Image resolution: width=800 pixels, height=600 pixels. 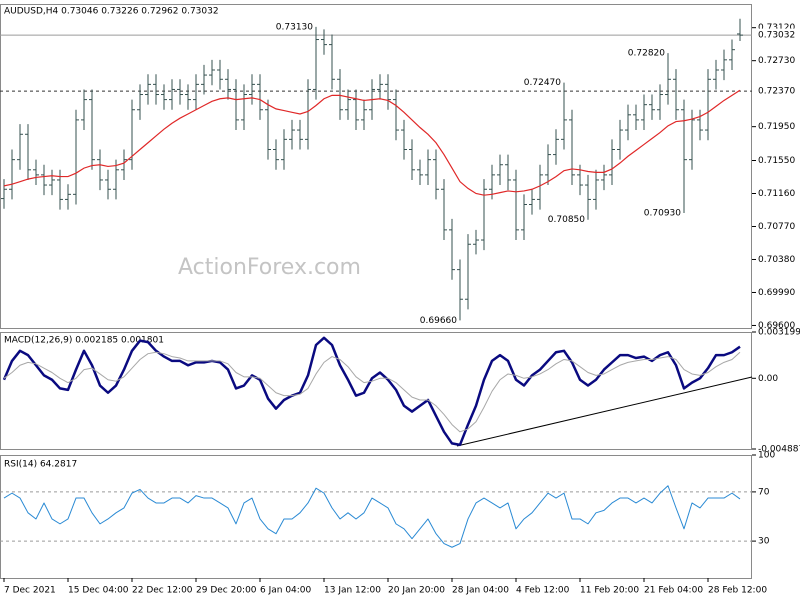 I want to click on annotation-label: 0.73130, so click(x=294, y=27).